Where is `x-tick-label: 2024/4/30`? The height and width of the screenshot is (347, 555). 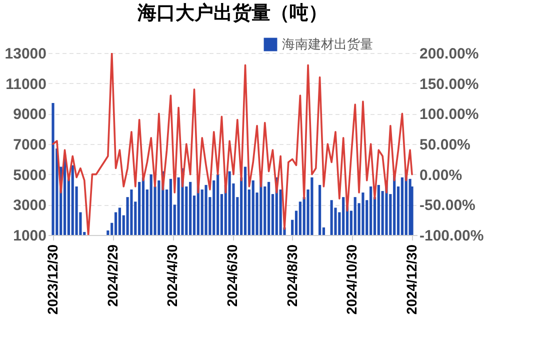
x-tick-label: 2024/4/30 is located at coordinates (172, 275).